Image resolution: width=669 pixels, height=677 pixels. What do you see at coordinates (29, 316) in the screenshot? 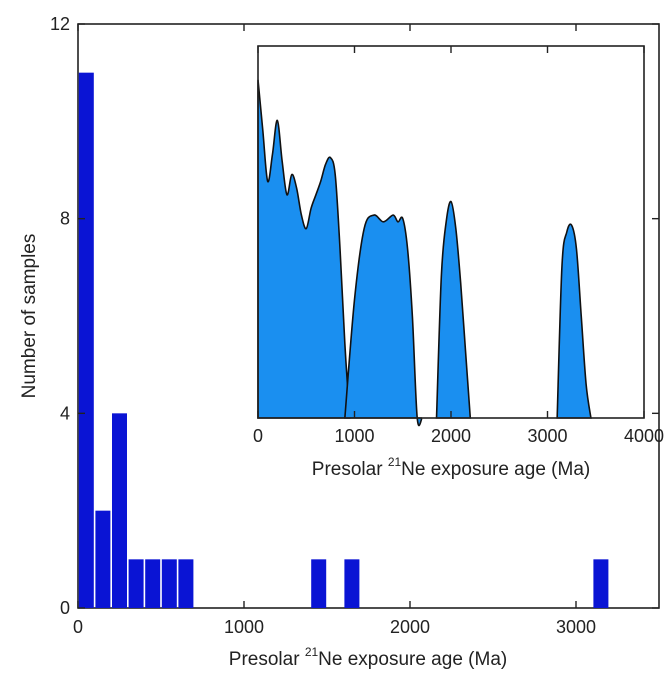
I see `main-y-axis-title: Number of samples` at bounding box center [29, 316].